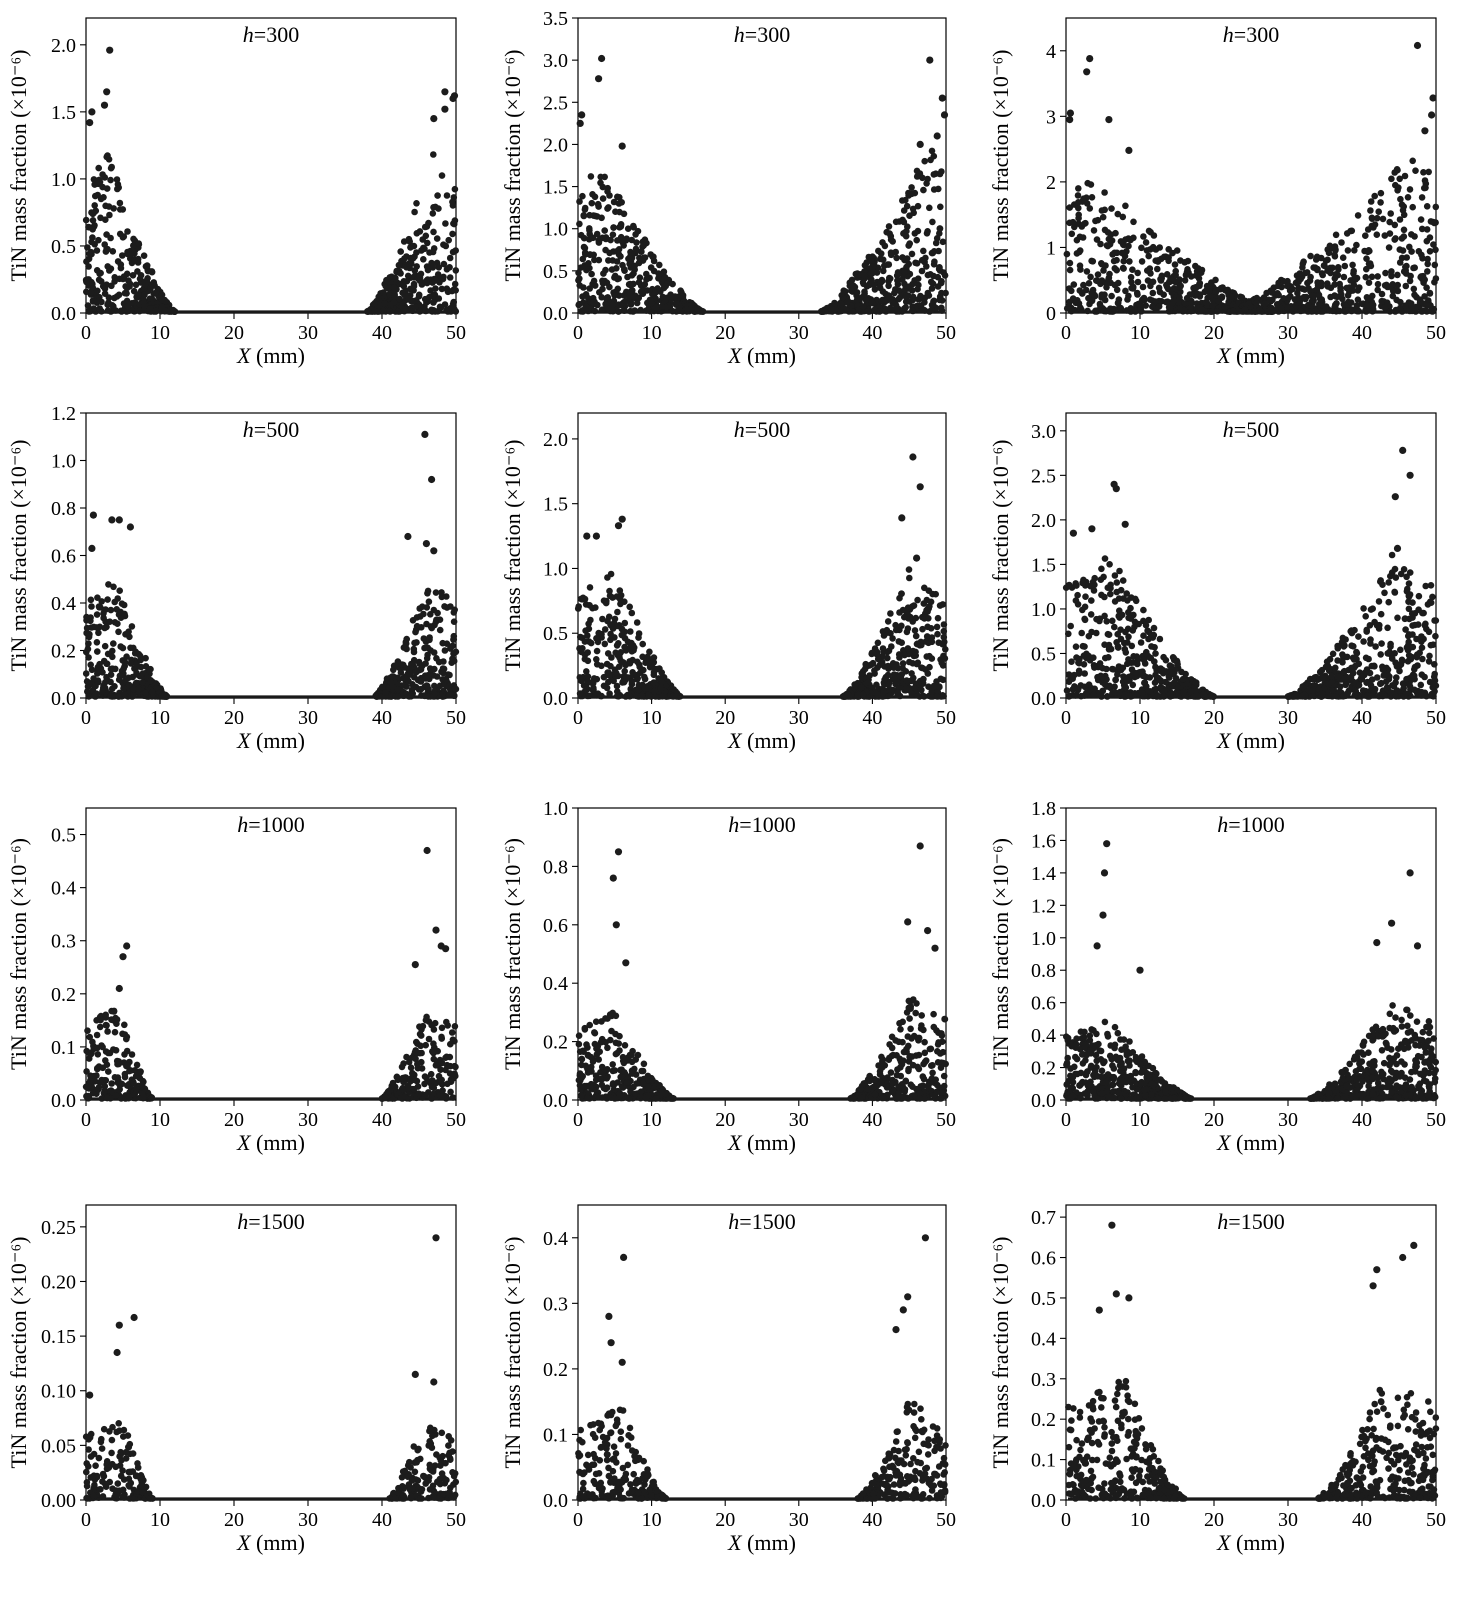 The height and width of the screenshot is (1600, 1472). Describe the element at coordinates (1051, 117) in the screenshot. I see `y-tick-label: 3` at that location.